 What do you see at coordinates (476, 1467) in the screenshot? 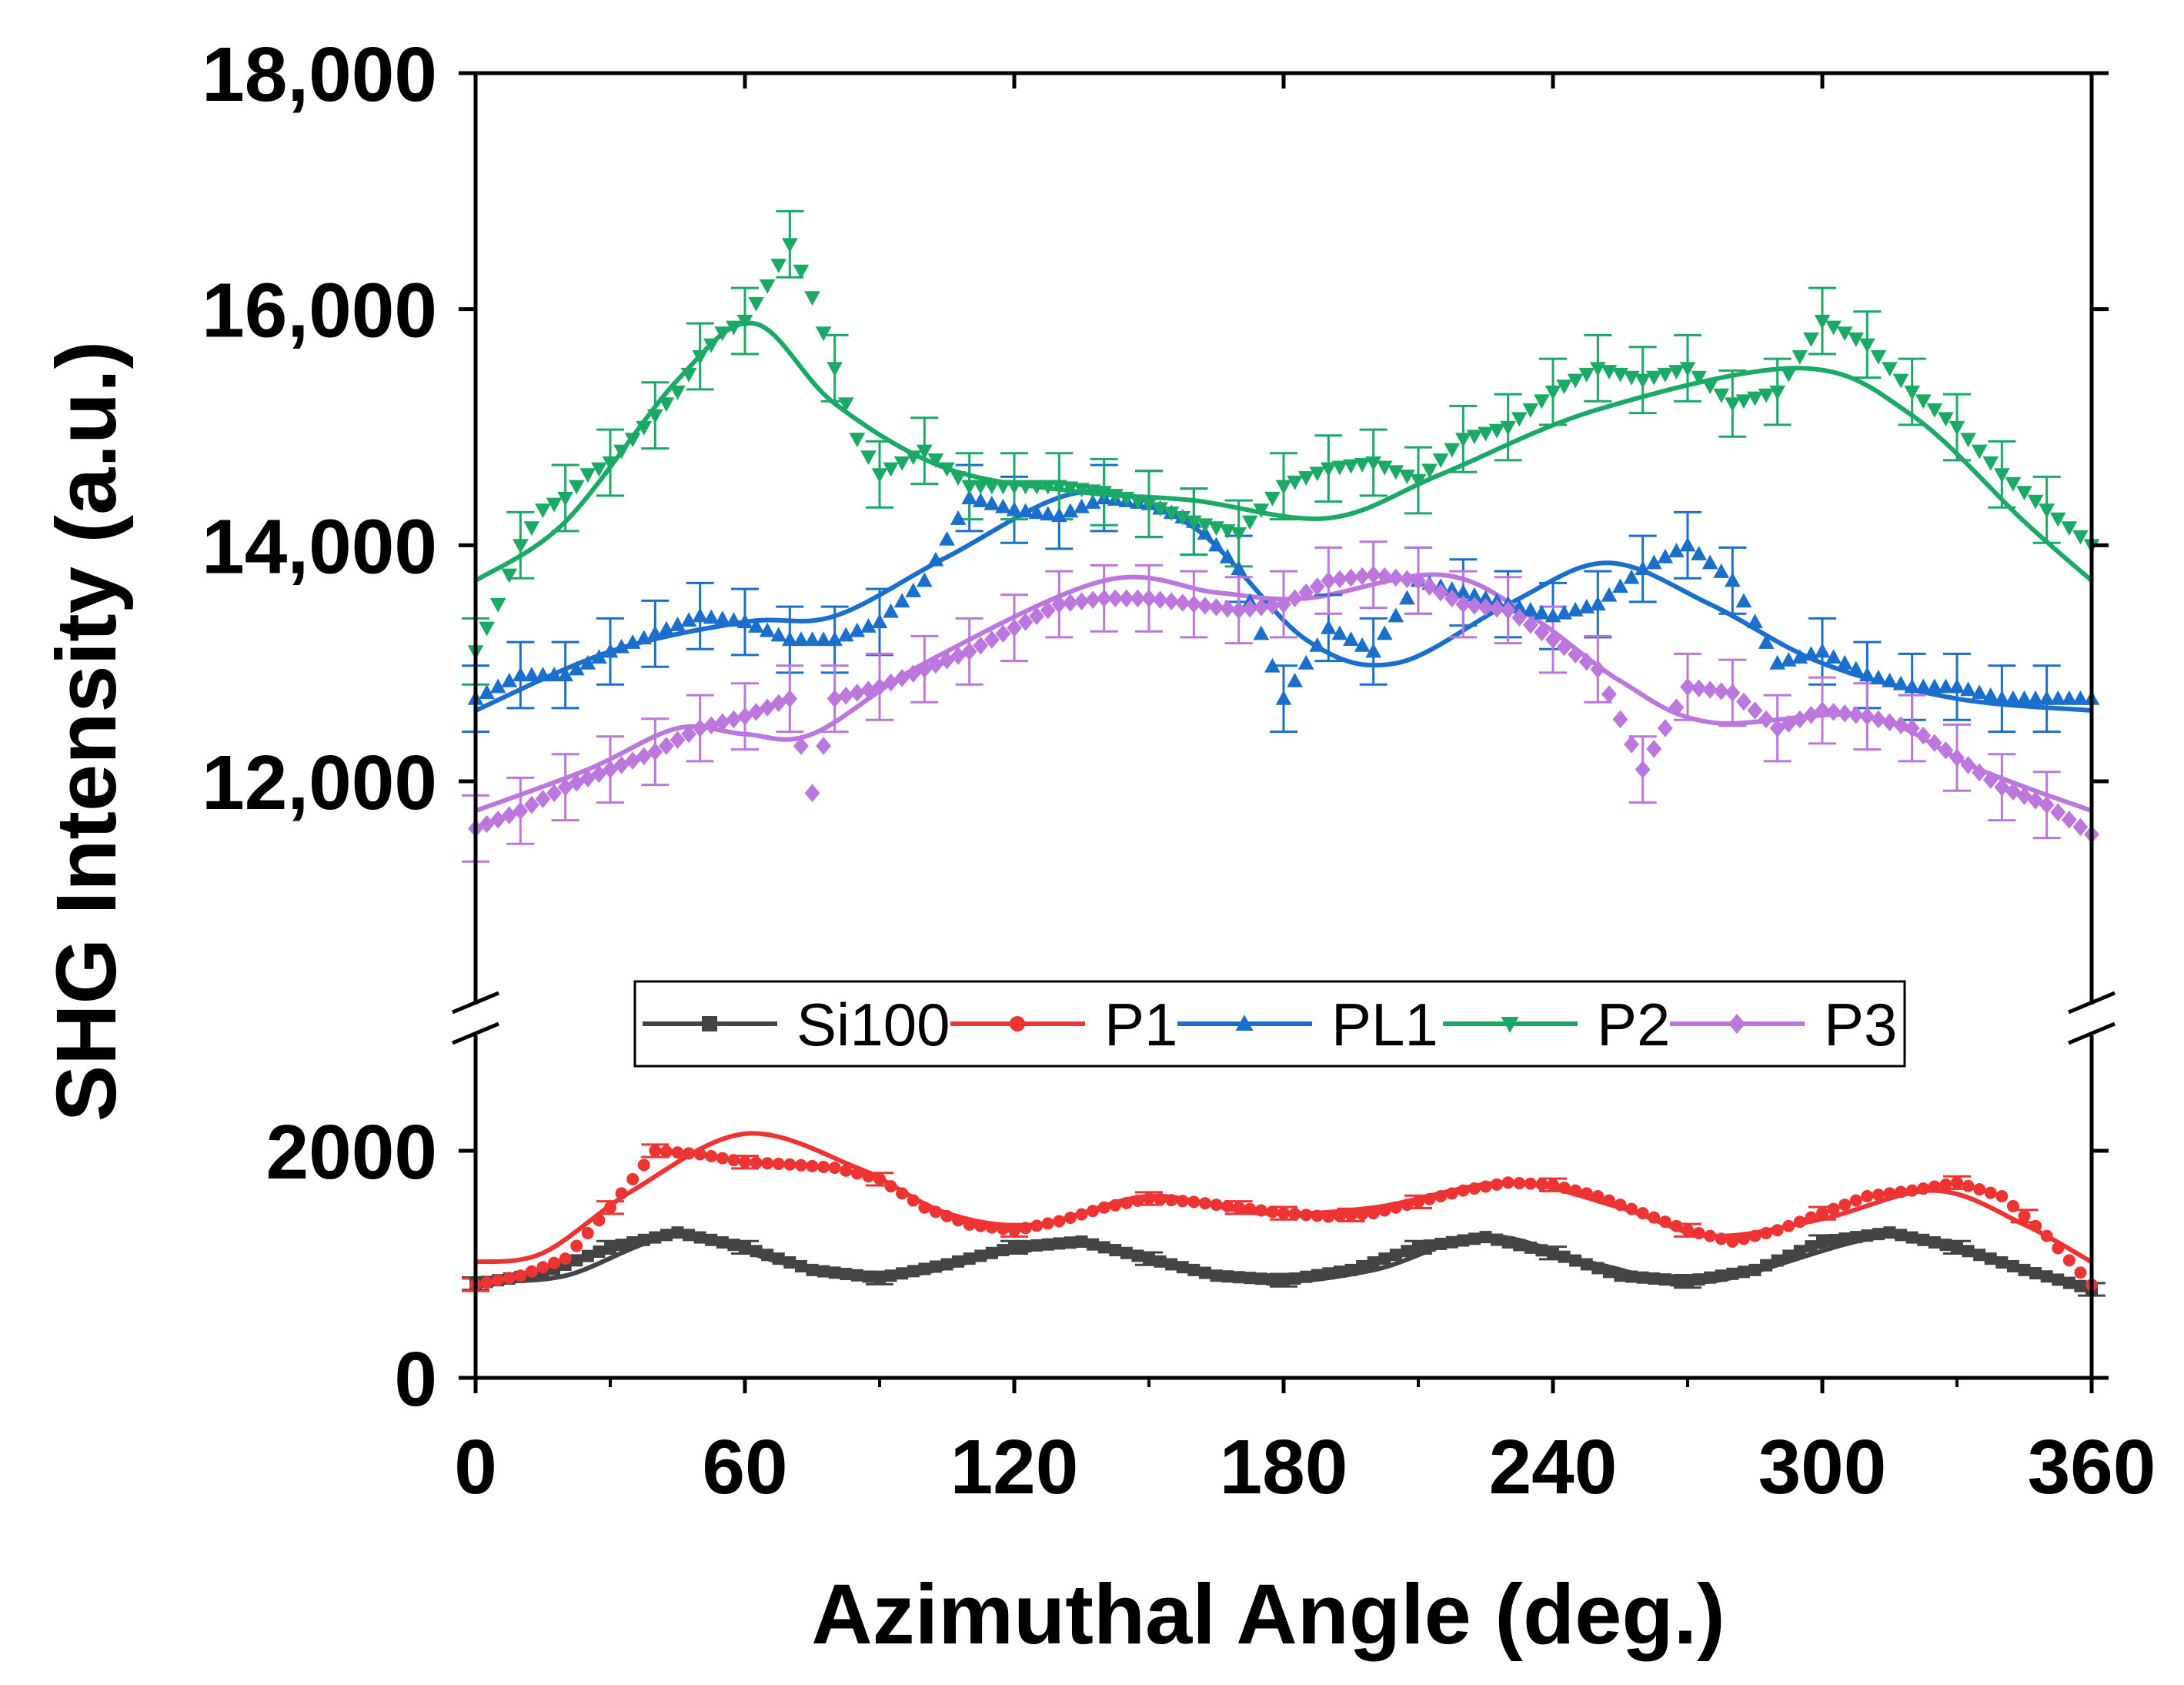
I see `x-tick-label: 0` at bounding box center [476, 1467].